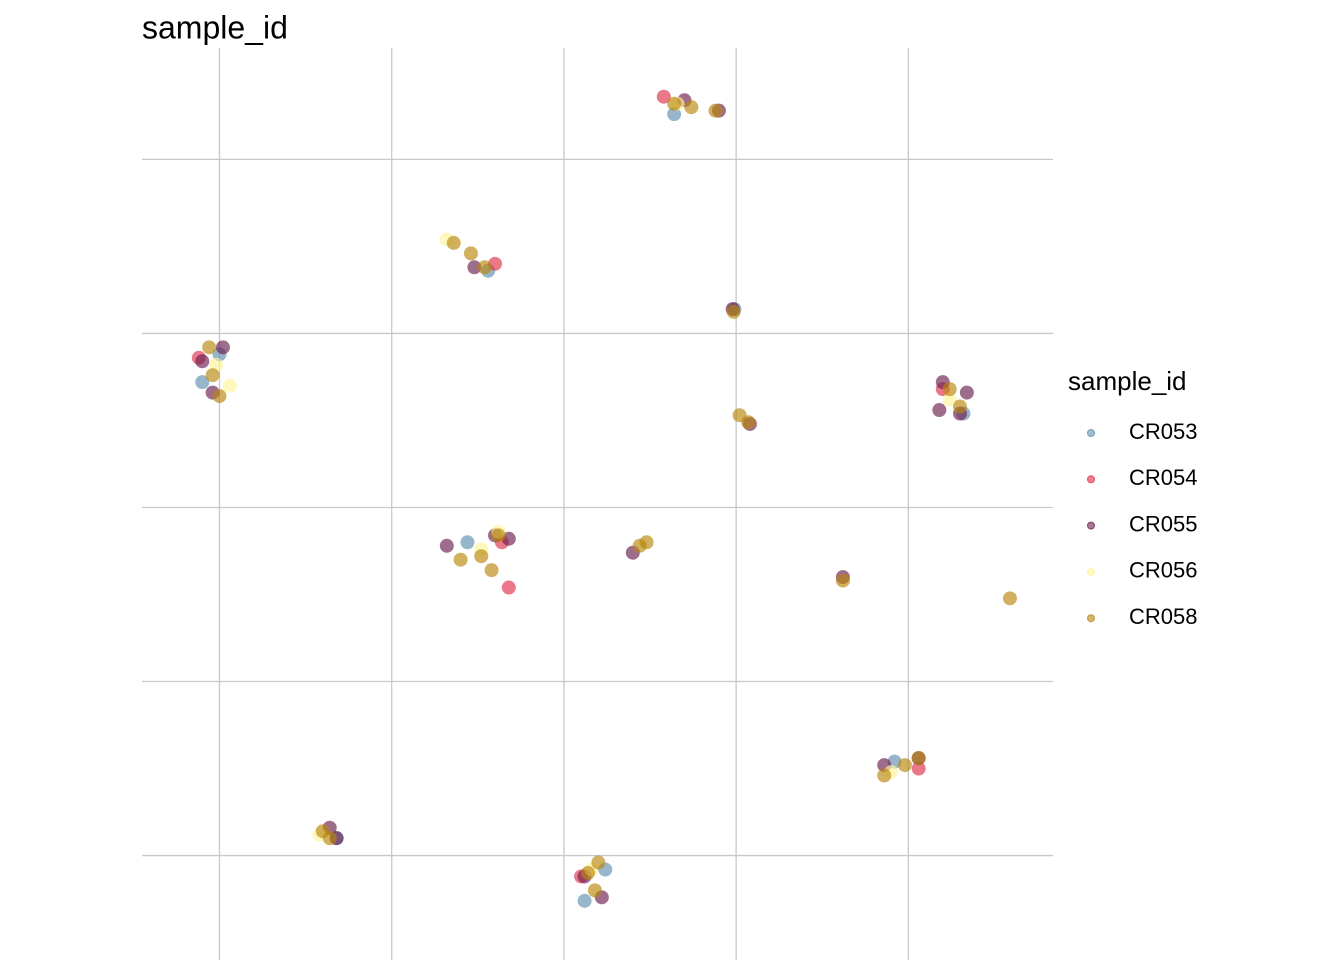 Image resolution: width=1344 pixels, height=960 pixels. What do you see at coordinates (215, 27) in the screenshot?
I see `chart-title: sample_id` at bounding box center [215, 27].